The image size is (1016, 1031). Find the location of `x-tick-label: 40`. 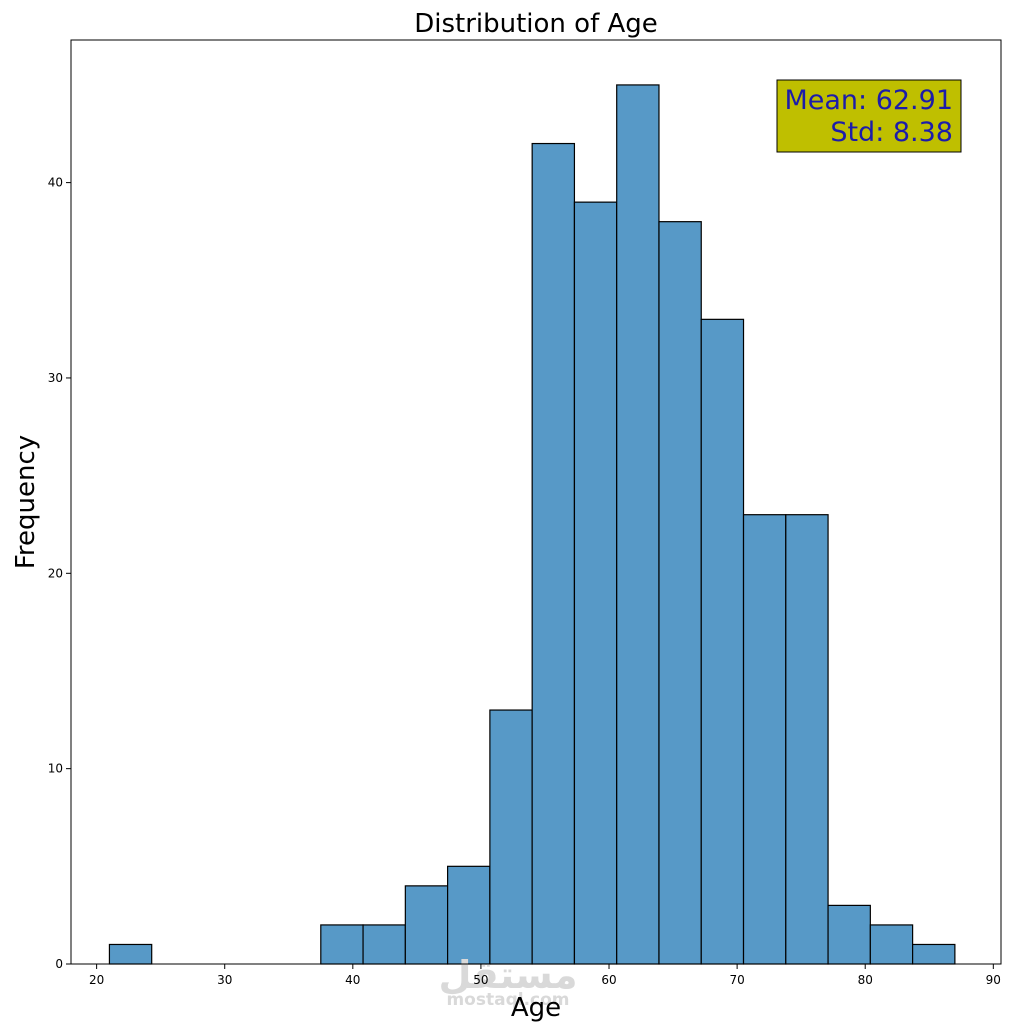

x-tick-label: 40 is located at coordinates (352, 980).